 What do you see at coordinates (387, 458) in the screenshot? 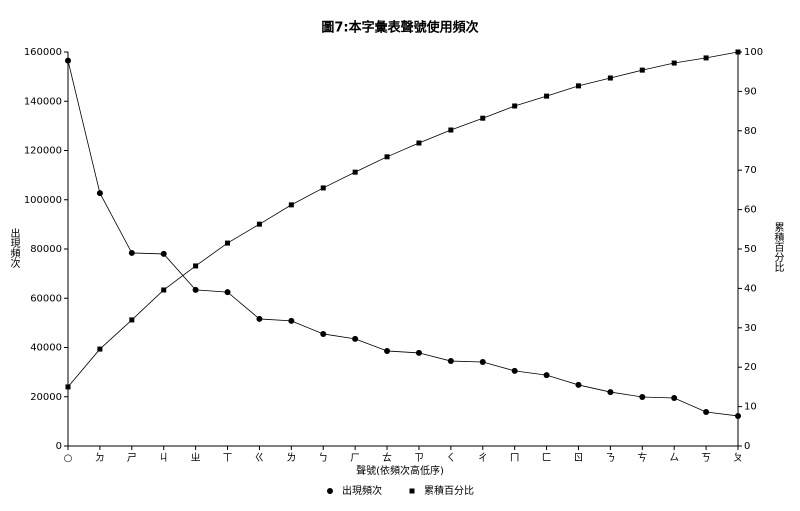
I see `x-tick-label: ㄊ` at bounding box center [387, 458].